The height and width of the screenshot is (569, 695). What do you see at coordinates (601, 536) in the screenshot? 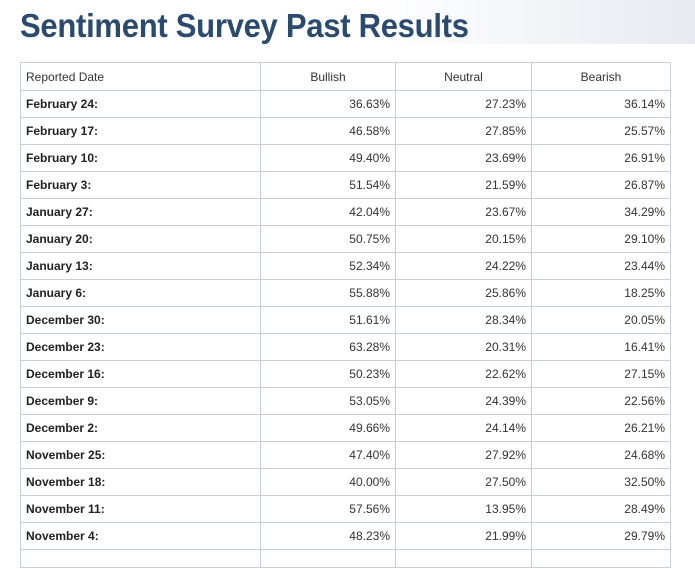
I see `bearish-cell: 29.79%` at bounding box center [601, 536].